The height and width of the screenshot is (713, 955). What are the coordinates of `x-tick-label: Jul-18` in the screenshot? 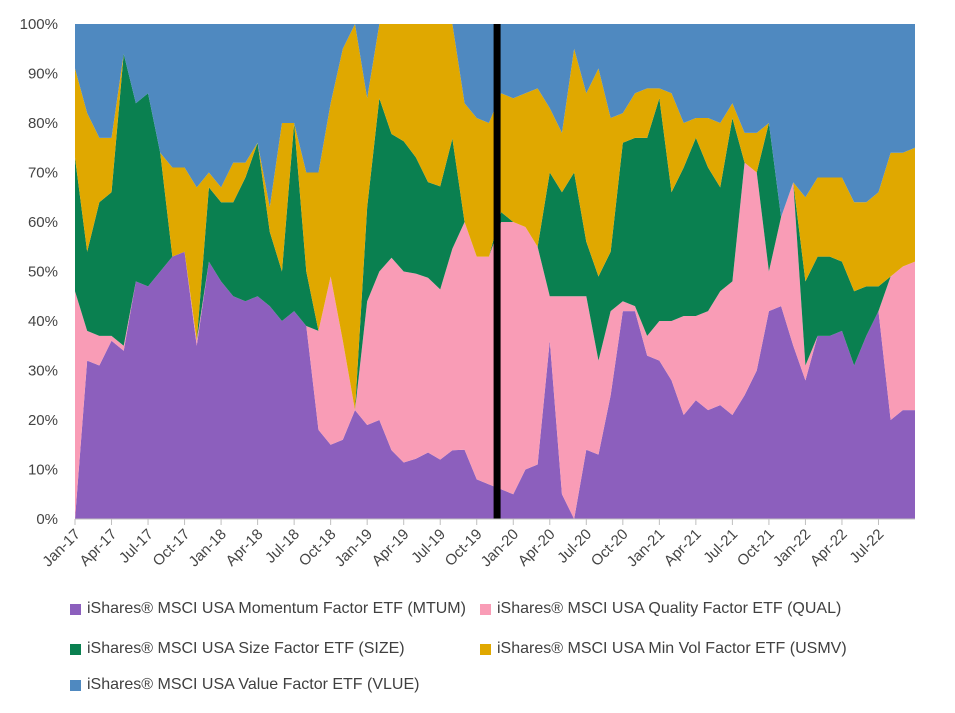 It's located at (282, 546).